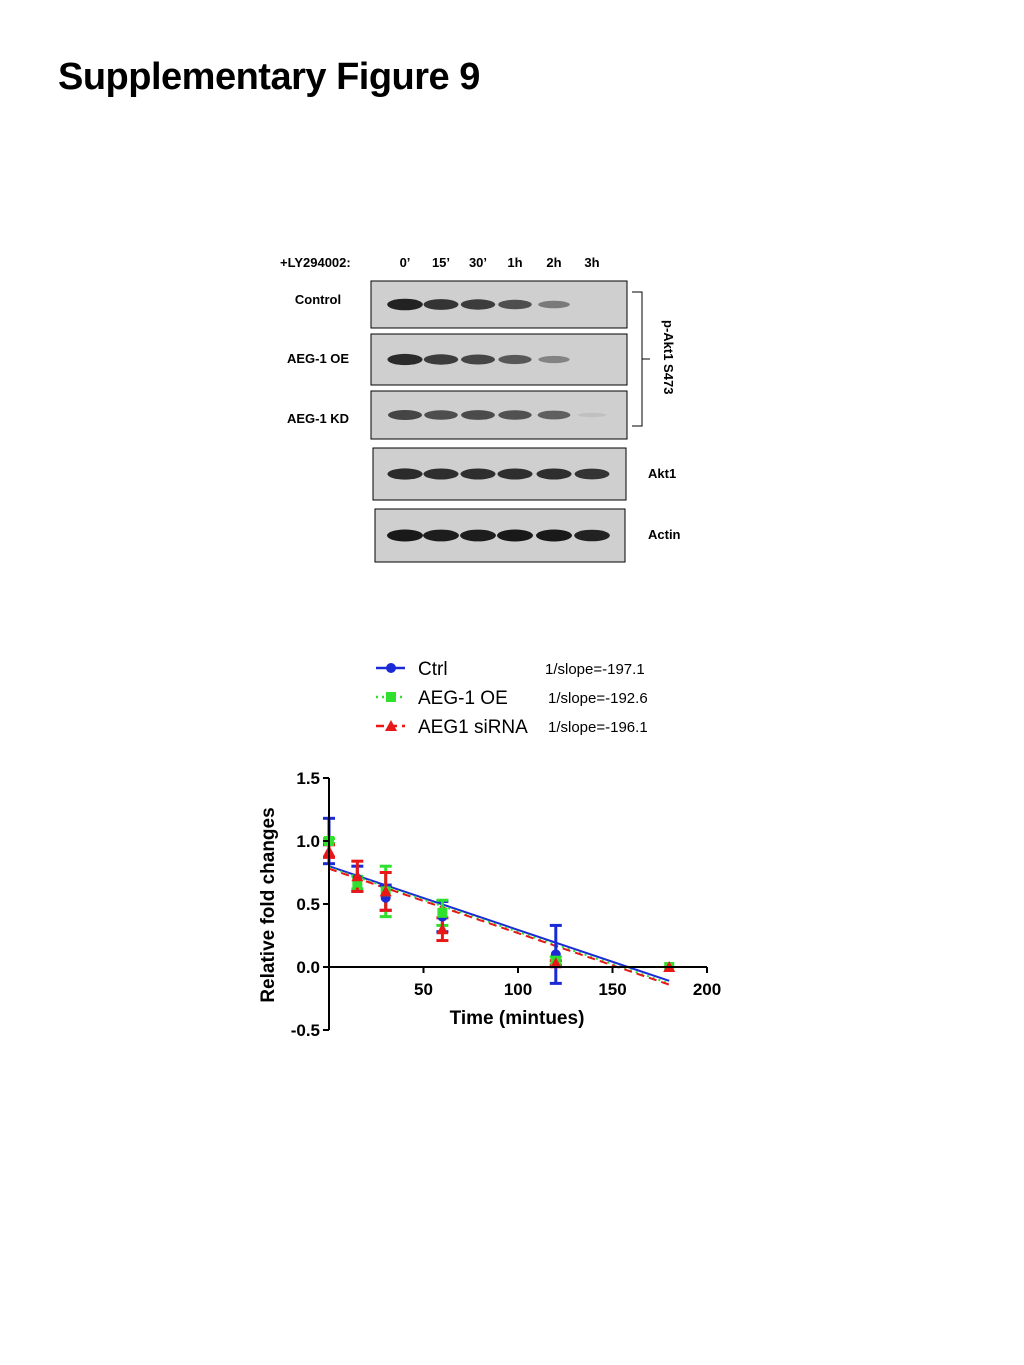 This screenshot has width=1024, height=1365. What do you see at coordinates (423, 989) in the screenshot?
I see `x-tick-label: 50` at bounding box center [423, 989].